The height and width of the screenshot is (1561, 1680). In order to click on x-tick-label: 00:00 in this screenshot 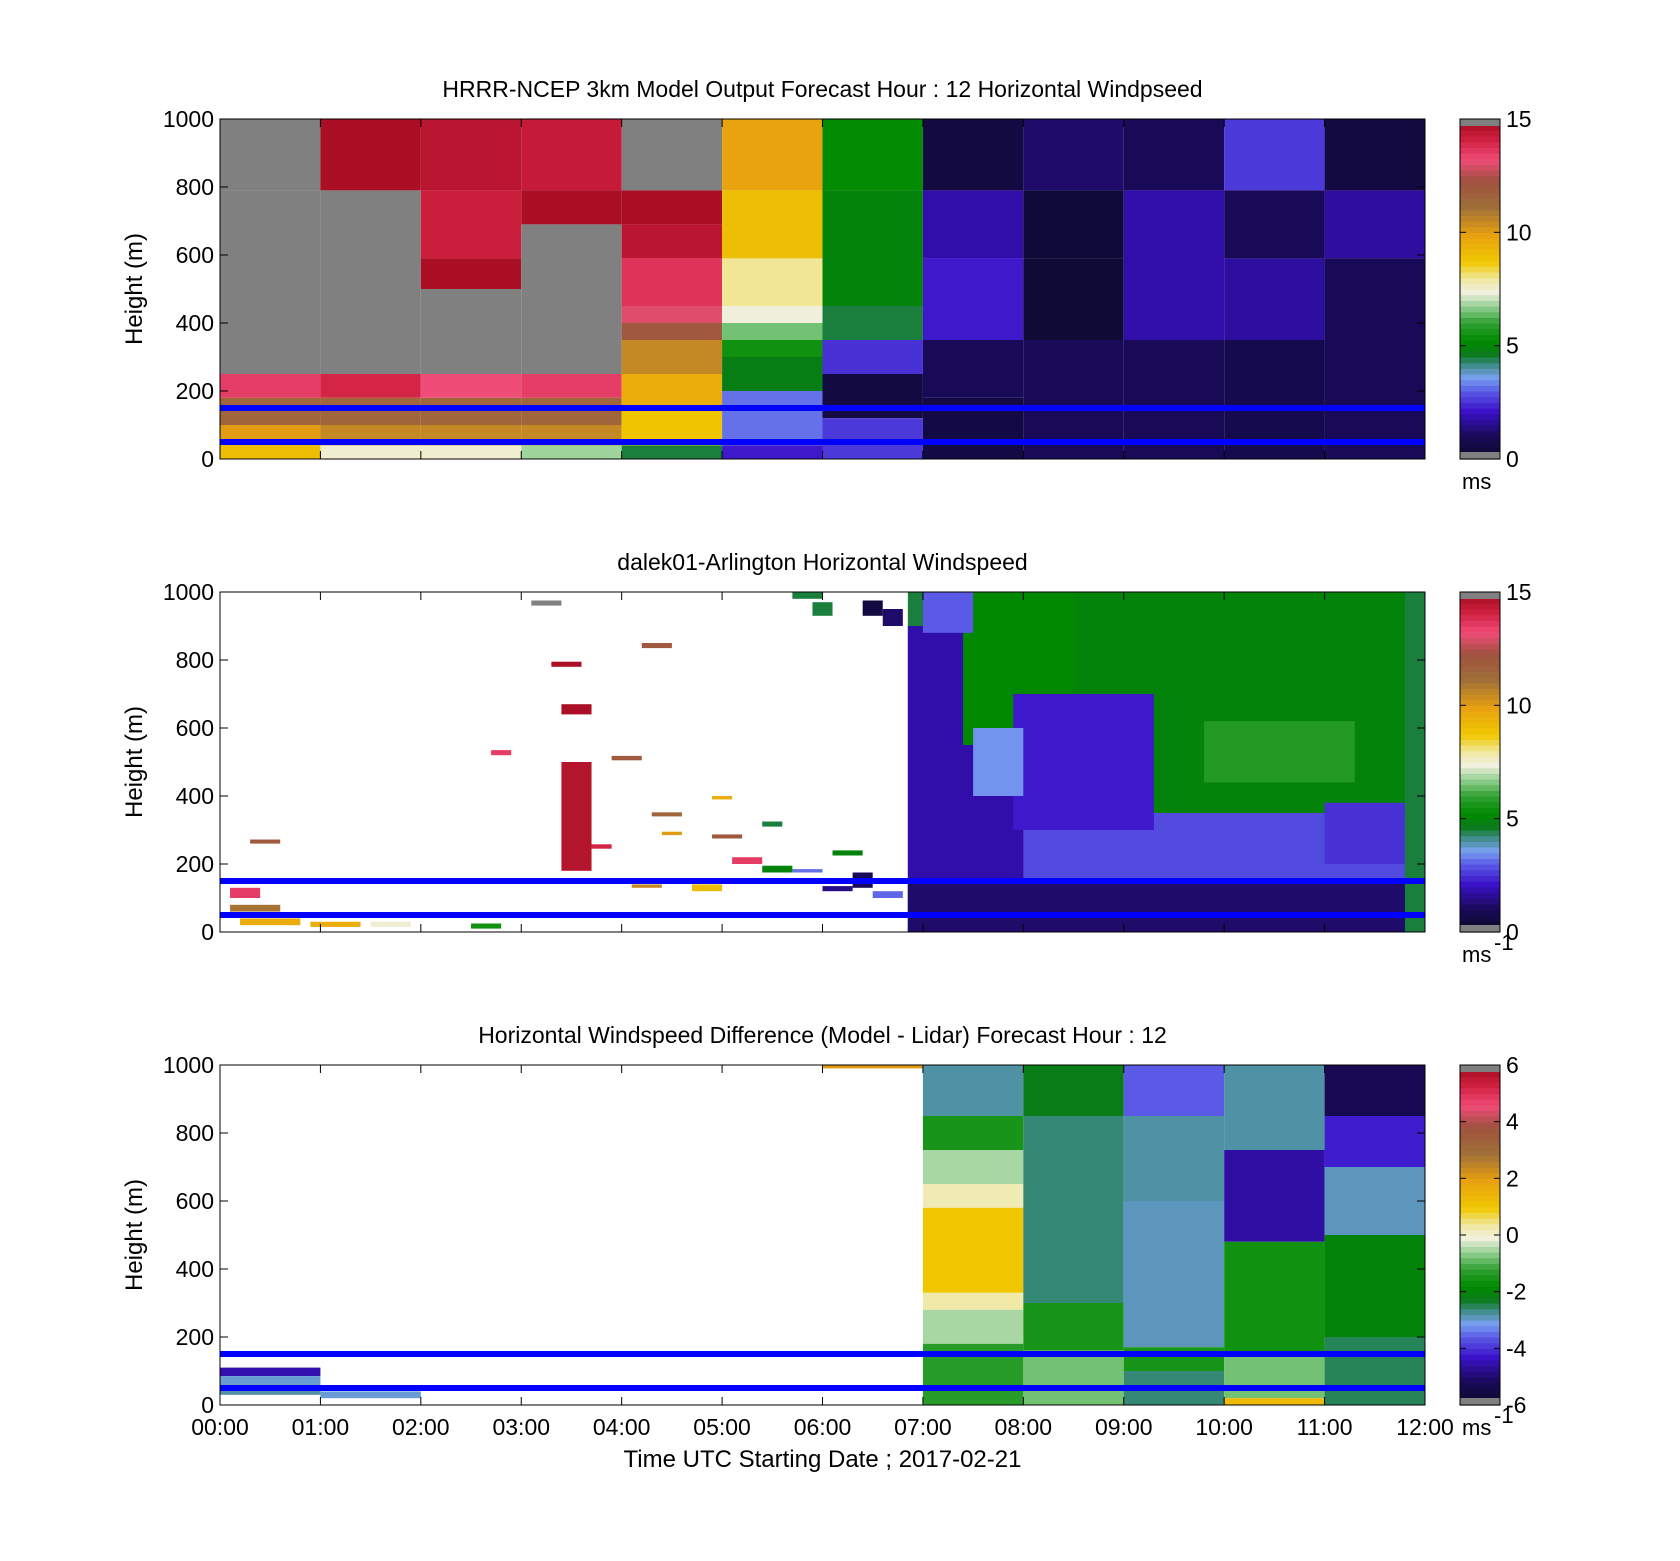, I will do `click(220, 1427)`.